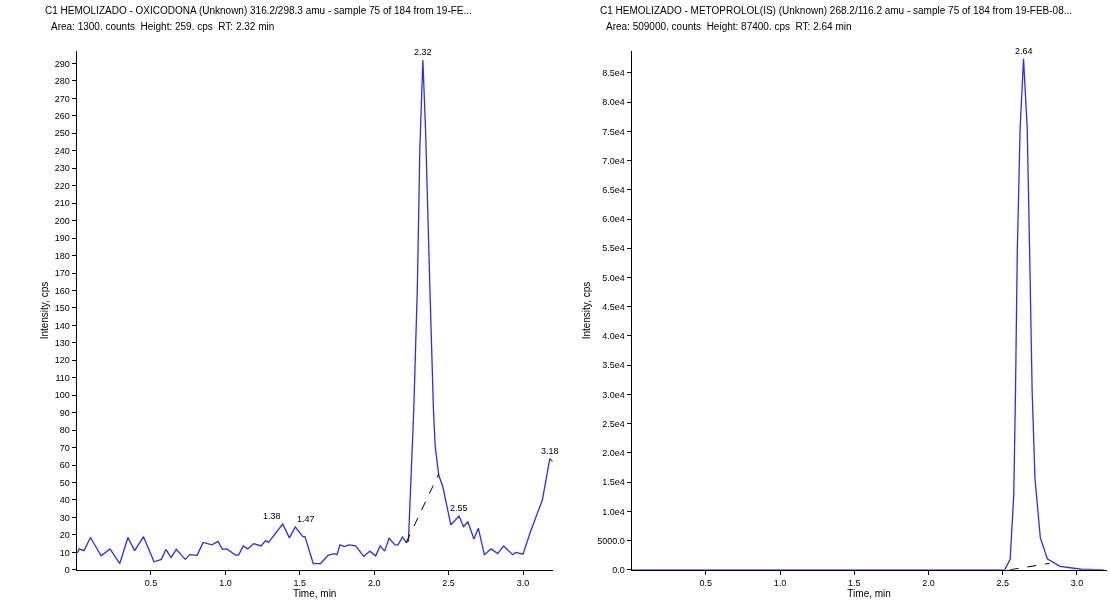 The image size is (1110, 603). What do you see at coordinates (613, 248) in the screenshot?
I see `y-tick-label: 5.5e4` at bounding box center [613, 248].